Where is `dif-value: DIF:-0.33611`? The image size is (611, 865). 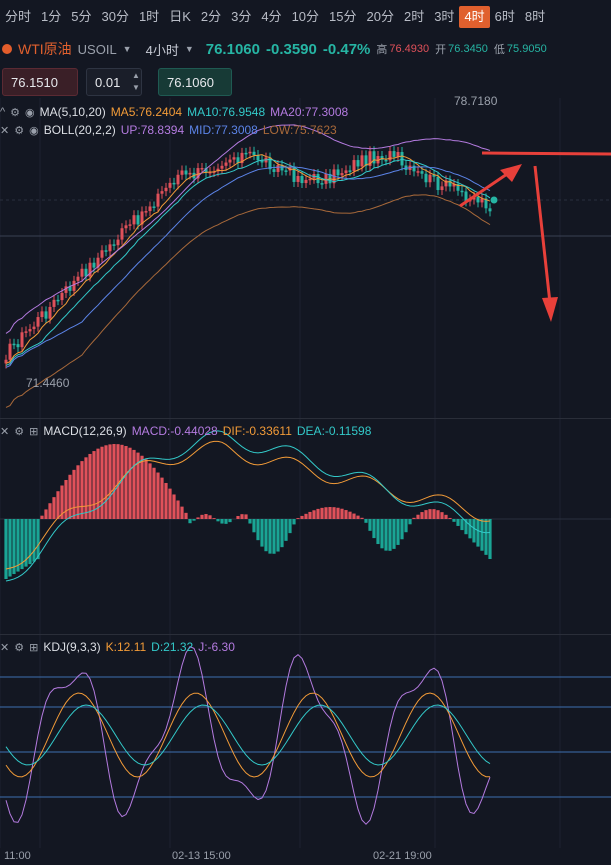
dif-value: DIF:-0.33611 is located at coordinates (257, 431).